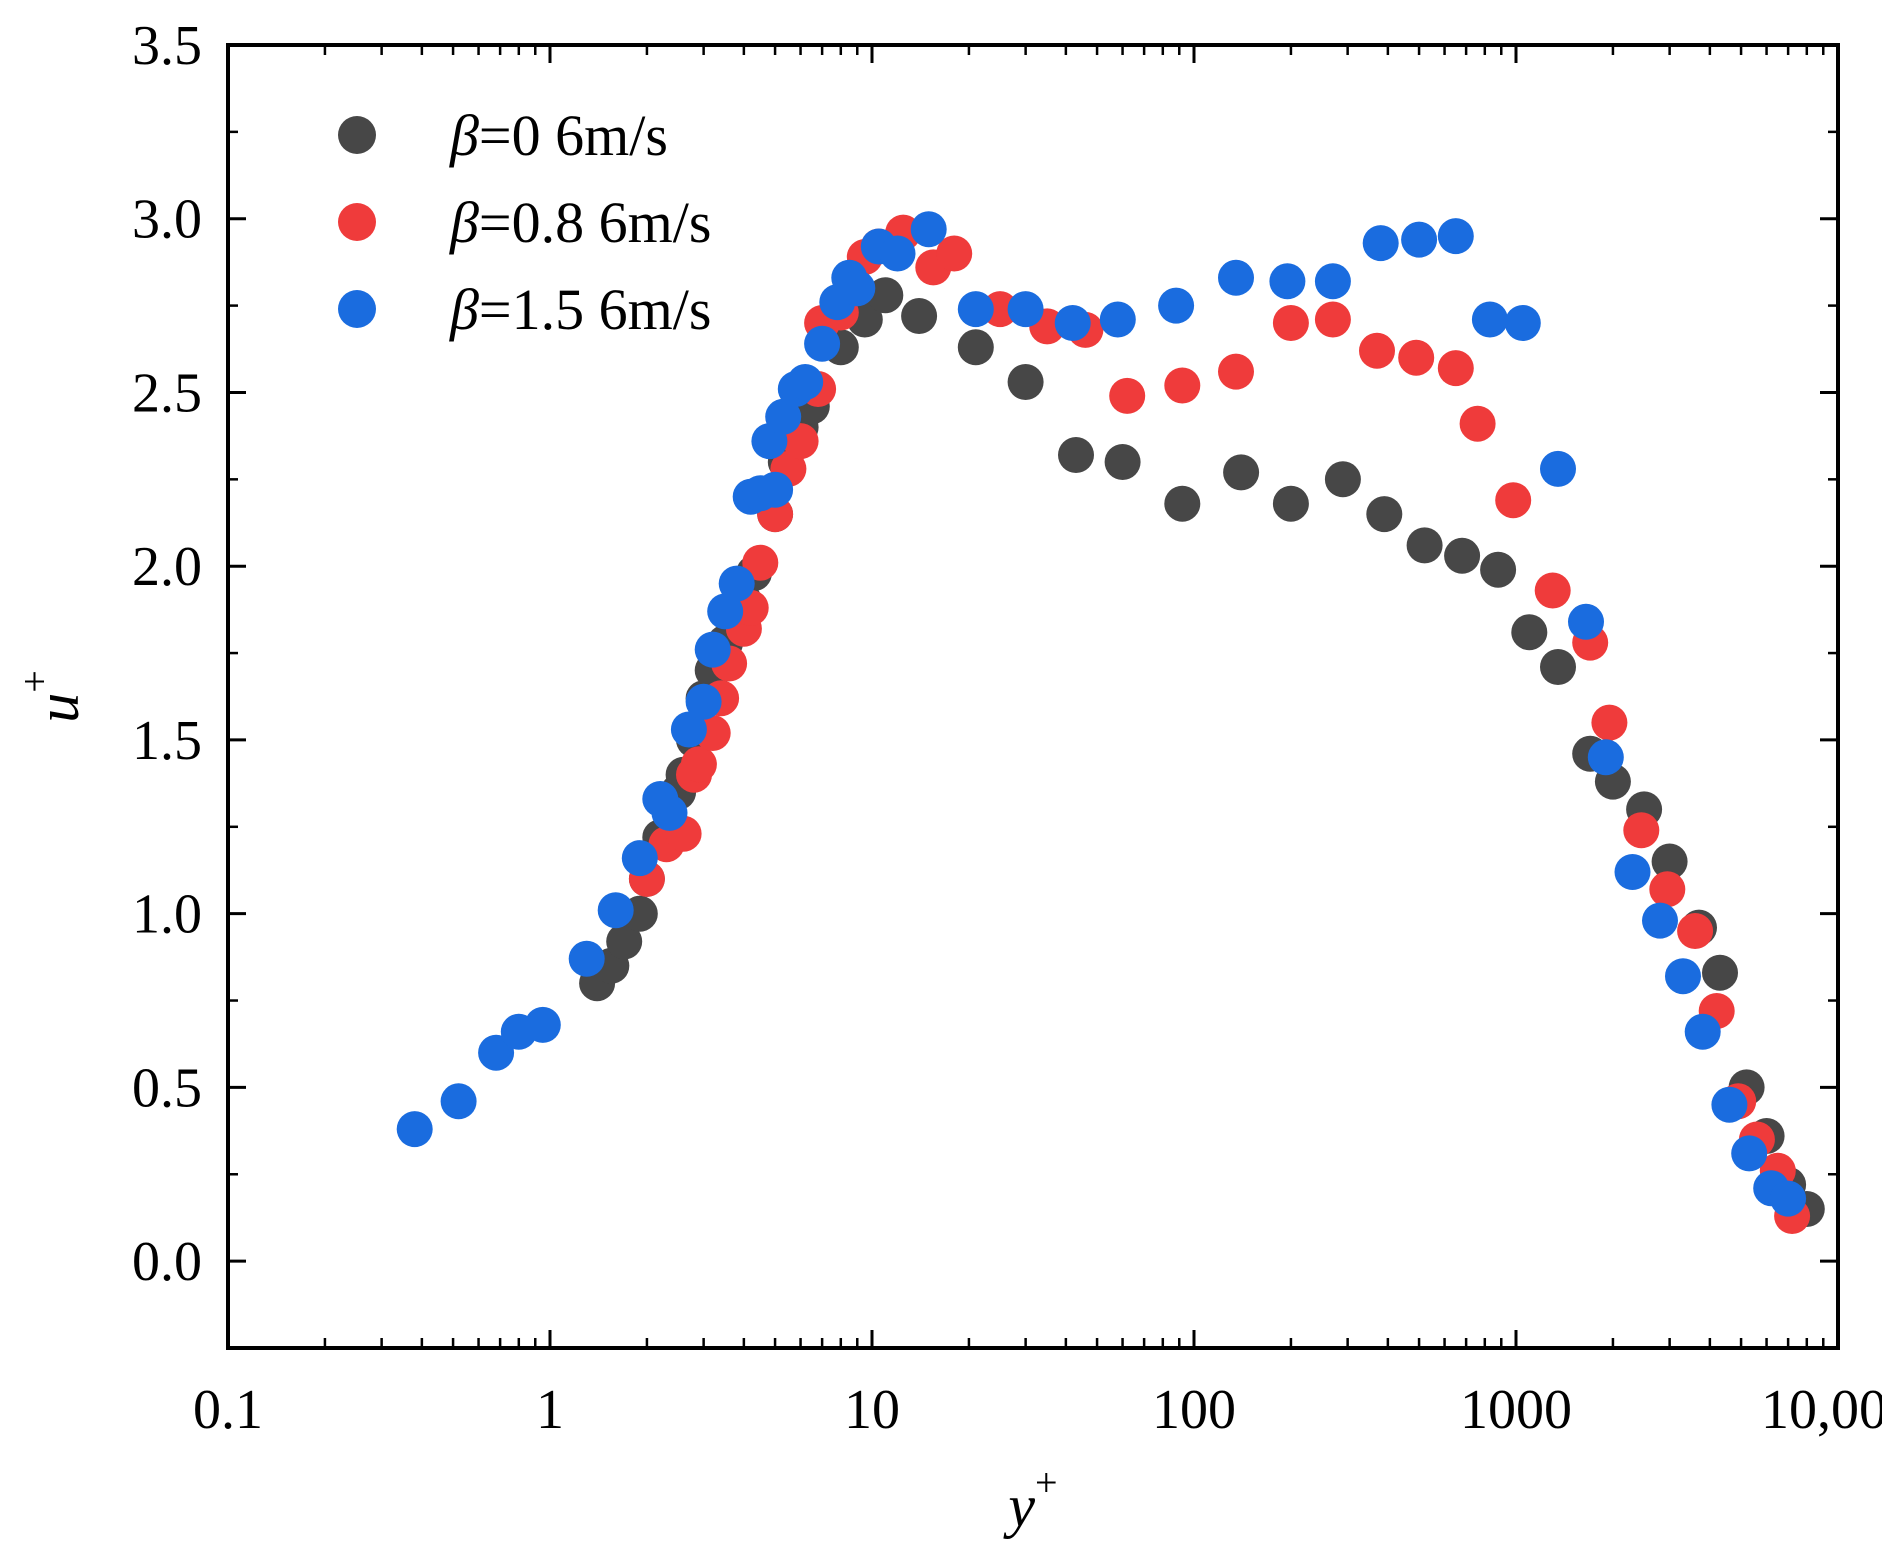 The height and width of the screenshot is (1547, 1882). Describe the element at coordinates (167, 1088) in the screenshot. I see `y-tick-label: 0.5` at that location.